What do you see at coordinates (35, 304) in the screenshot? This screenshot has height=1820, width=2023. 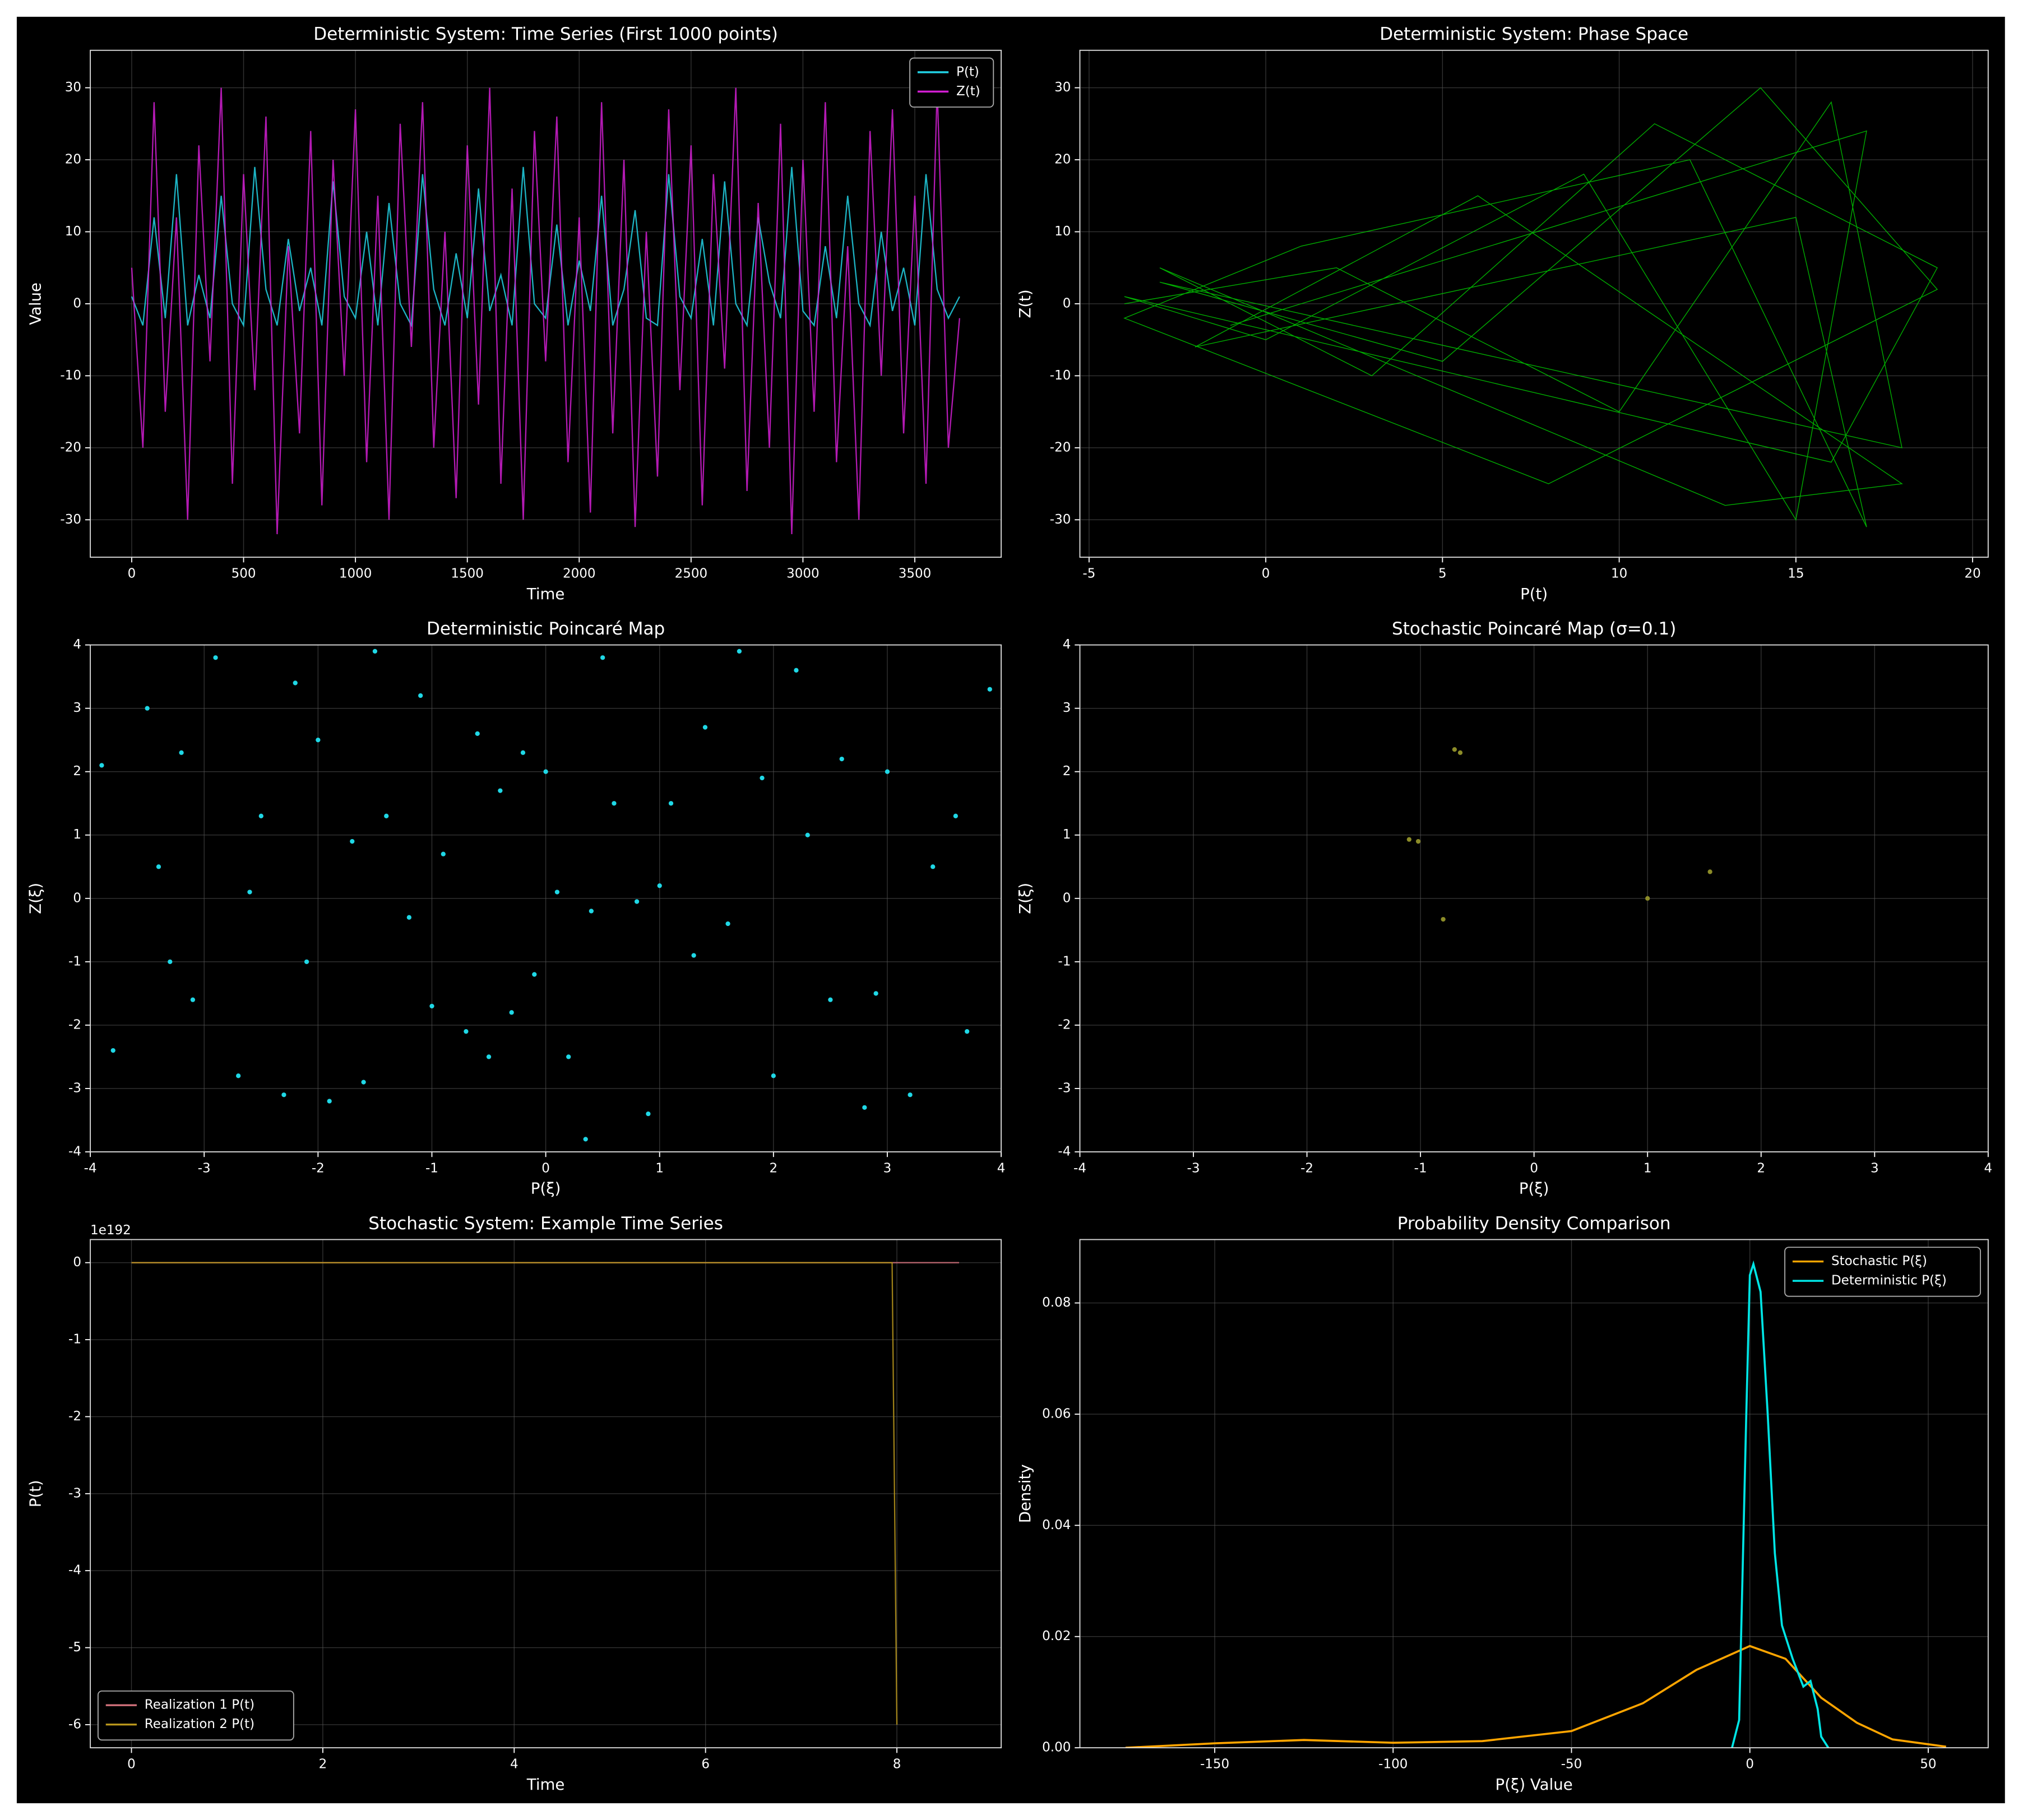 I see `y-axis-label: Value` at bounding box center [35, 304].